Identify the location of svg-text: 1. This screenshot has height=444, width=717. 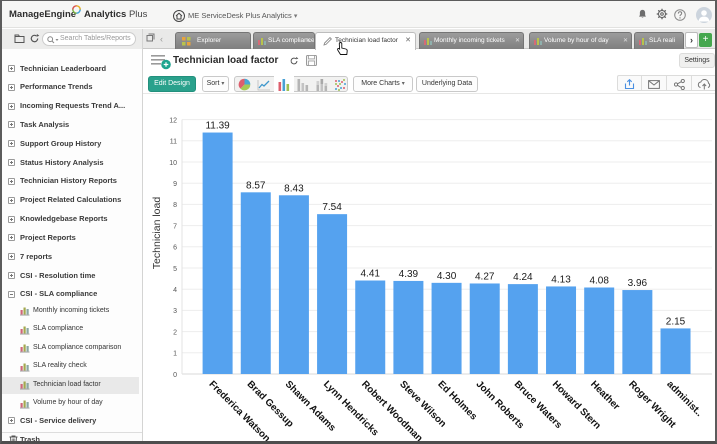
(175, 354).